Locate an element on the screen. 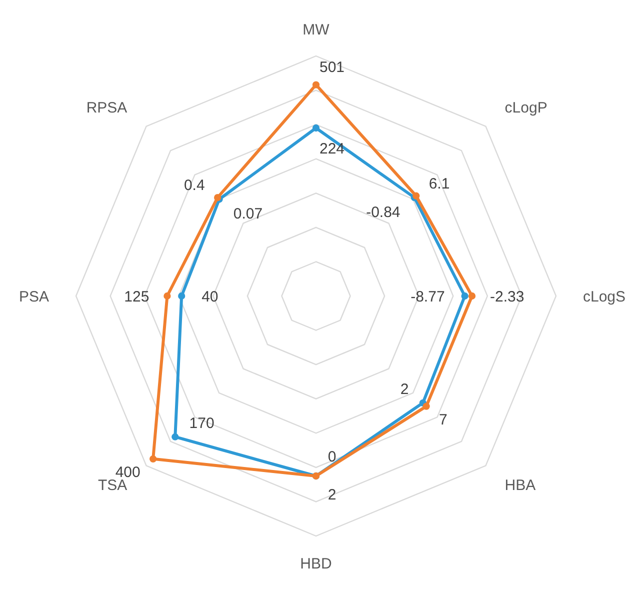  spoke-label: MW is located at coordinates (316, 29).